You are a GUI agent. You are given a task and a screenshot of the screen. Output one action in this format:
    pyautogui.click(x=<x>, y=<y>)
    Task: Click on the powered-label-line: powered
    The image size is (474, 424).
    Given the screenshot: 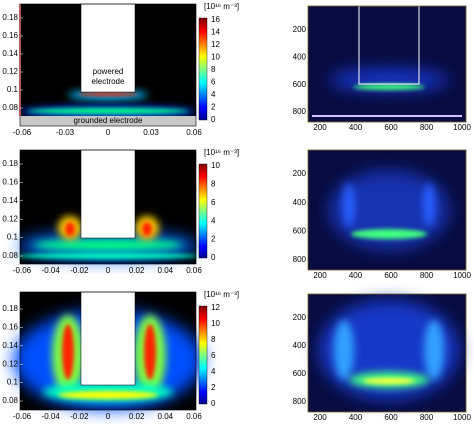 What is the action you would take?
    pyautogui.click(x=108, y=71)
    